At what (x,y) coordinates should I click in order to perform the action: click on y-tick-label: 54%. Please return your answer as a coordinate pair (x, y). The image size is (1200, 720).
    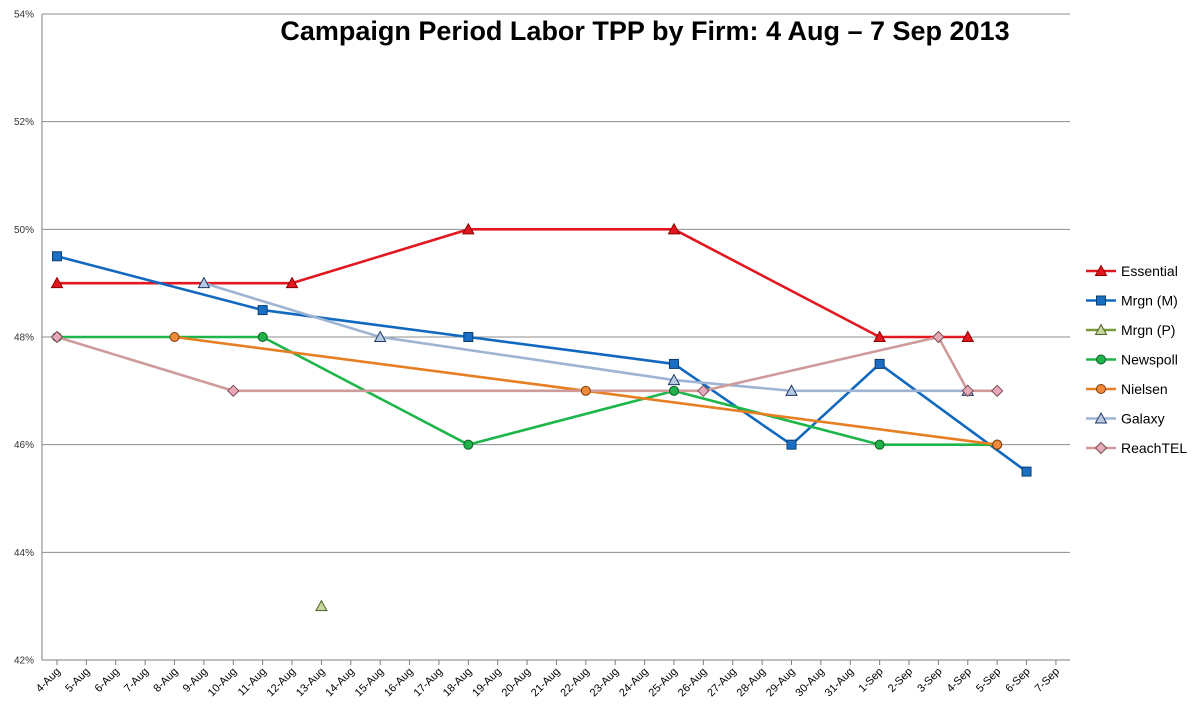
    Looking at the image, I should click on (24, 15).